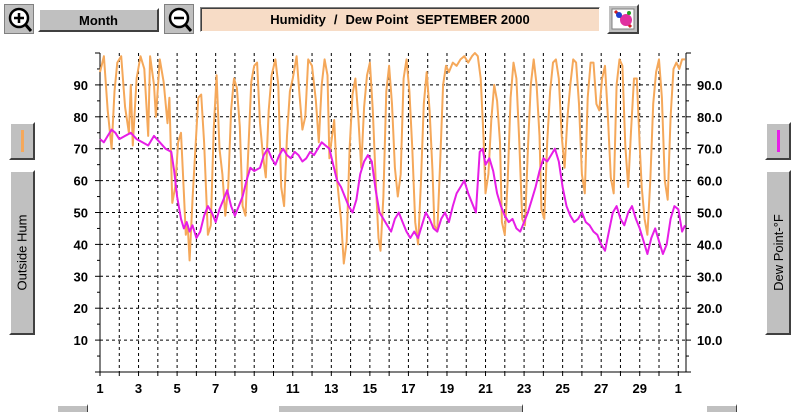 Image resolution: width=800 pixels, height=412 pixels. Describe the element at coordinates (72, 408) in the screenshot. I see `scroll-left-button` at that location.